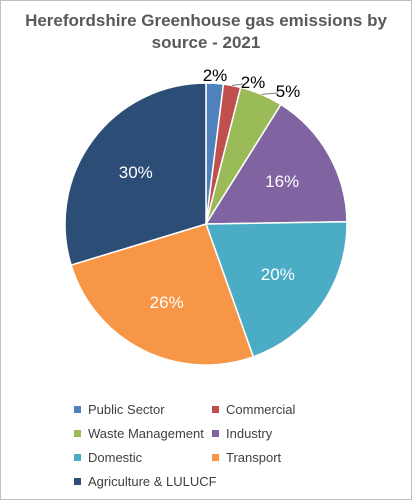 The width and height of the screenshot is (412, 500). Describe the element at coordinates (146, 433) in the screenshot. I see `legend-label: Waste Management` at that location.